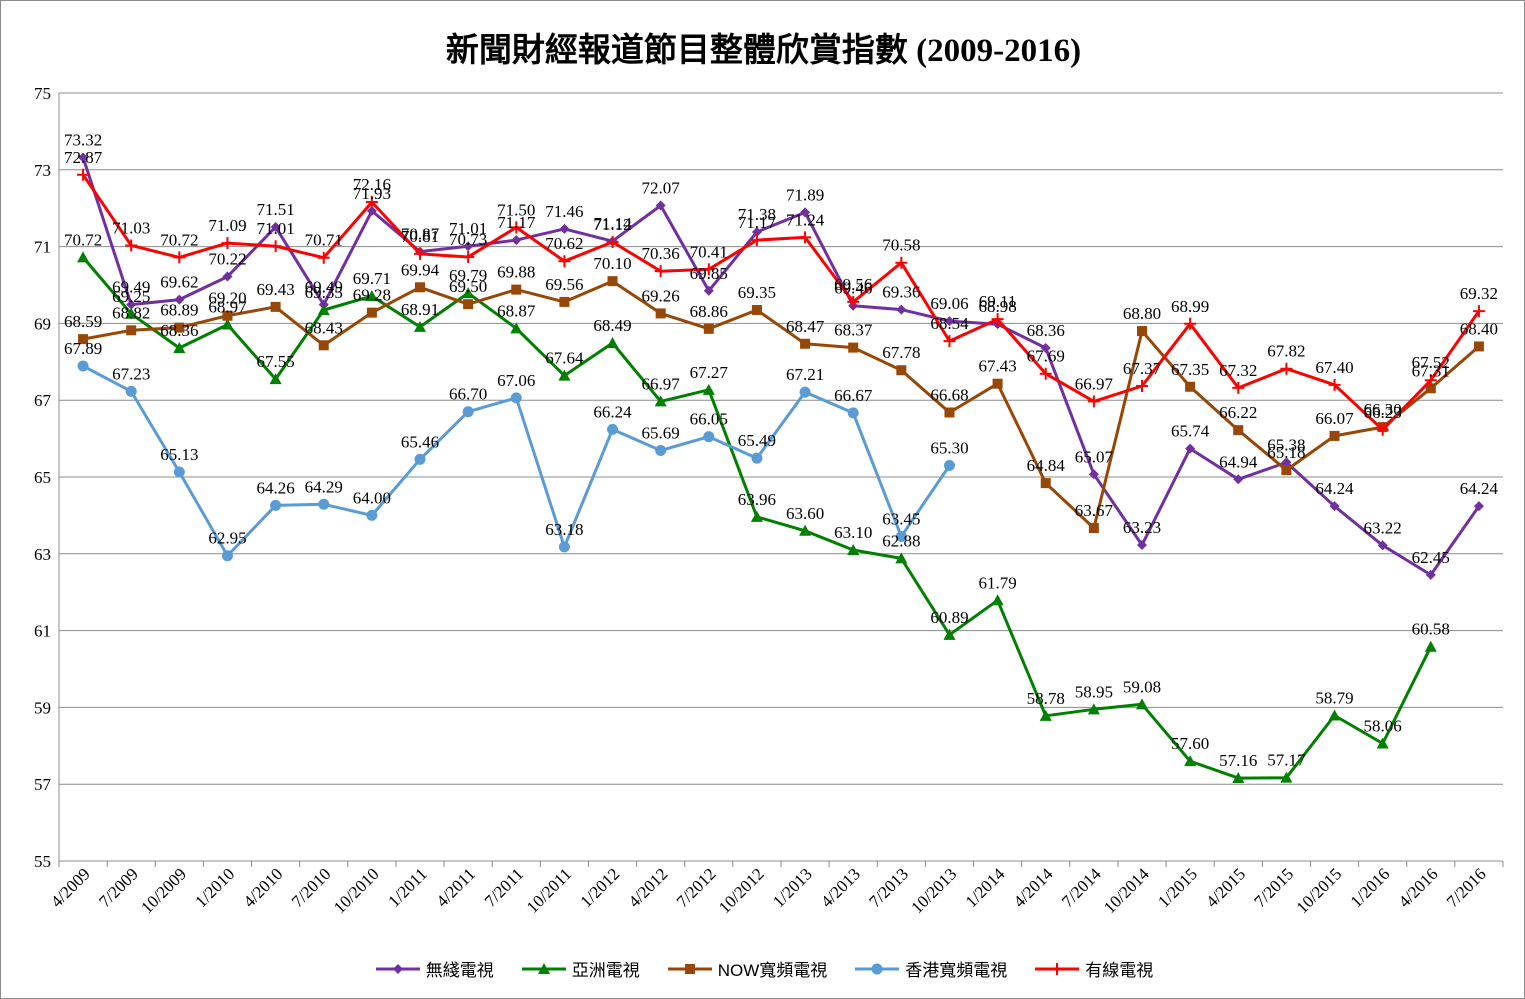  What do you see at coordinates (1418, 887) in the screenshot?
I see `x-tick-label: 4/2016` at bounding box center [1418, 887].